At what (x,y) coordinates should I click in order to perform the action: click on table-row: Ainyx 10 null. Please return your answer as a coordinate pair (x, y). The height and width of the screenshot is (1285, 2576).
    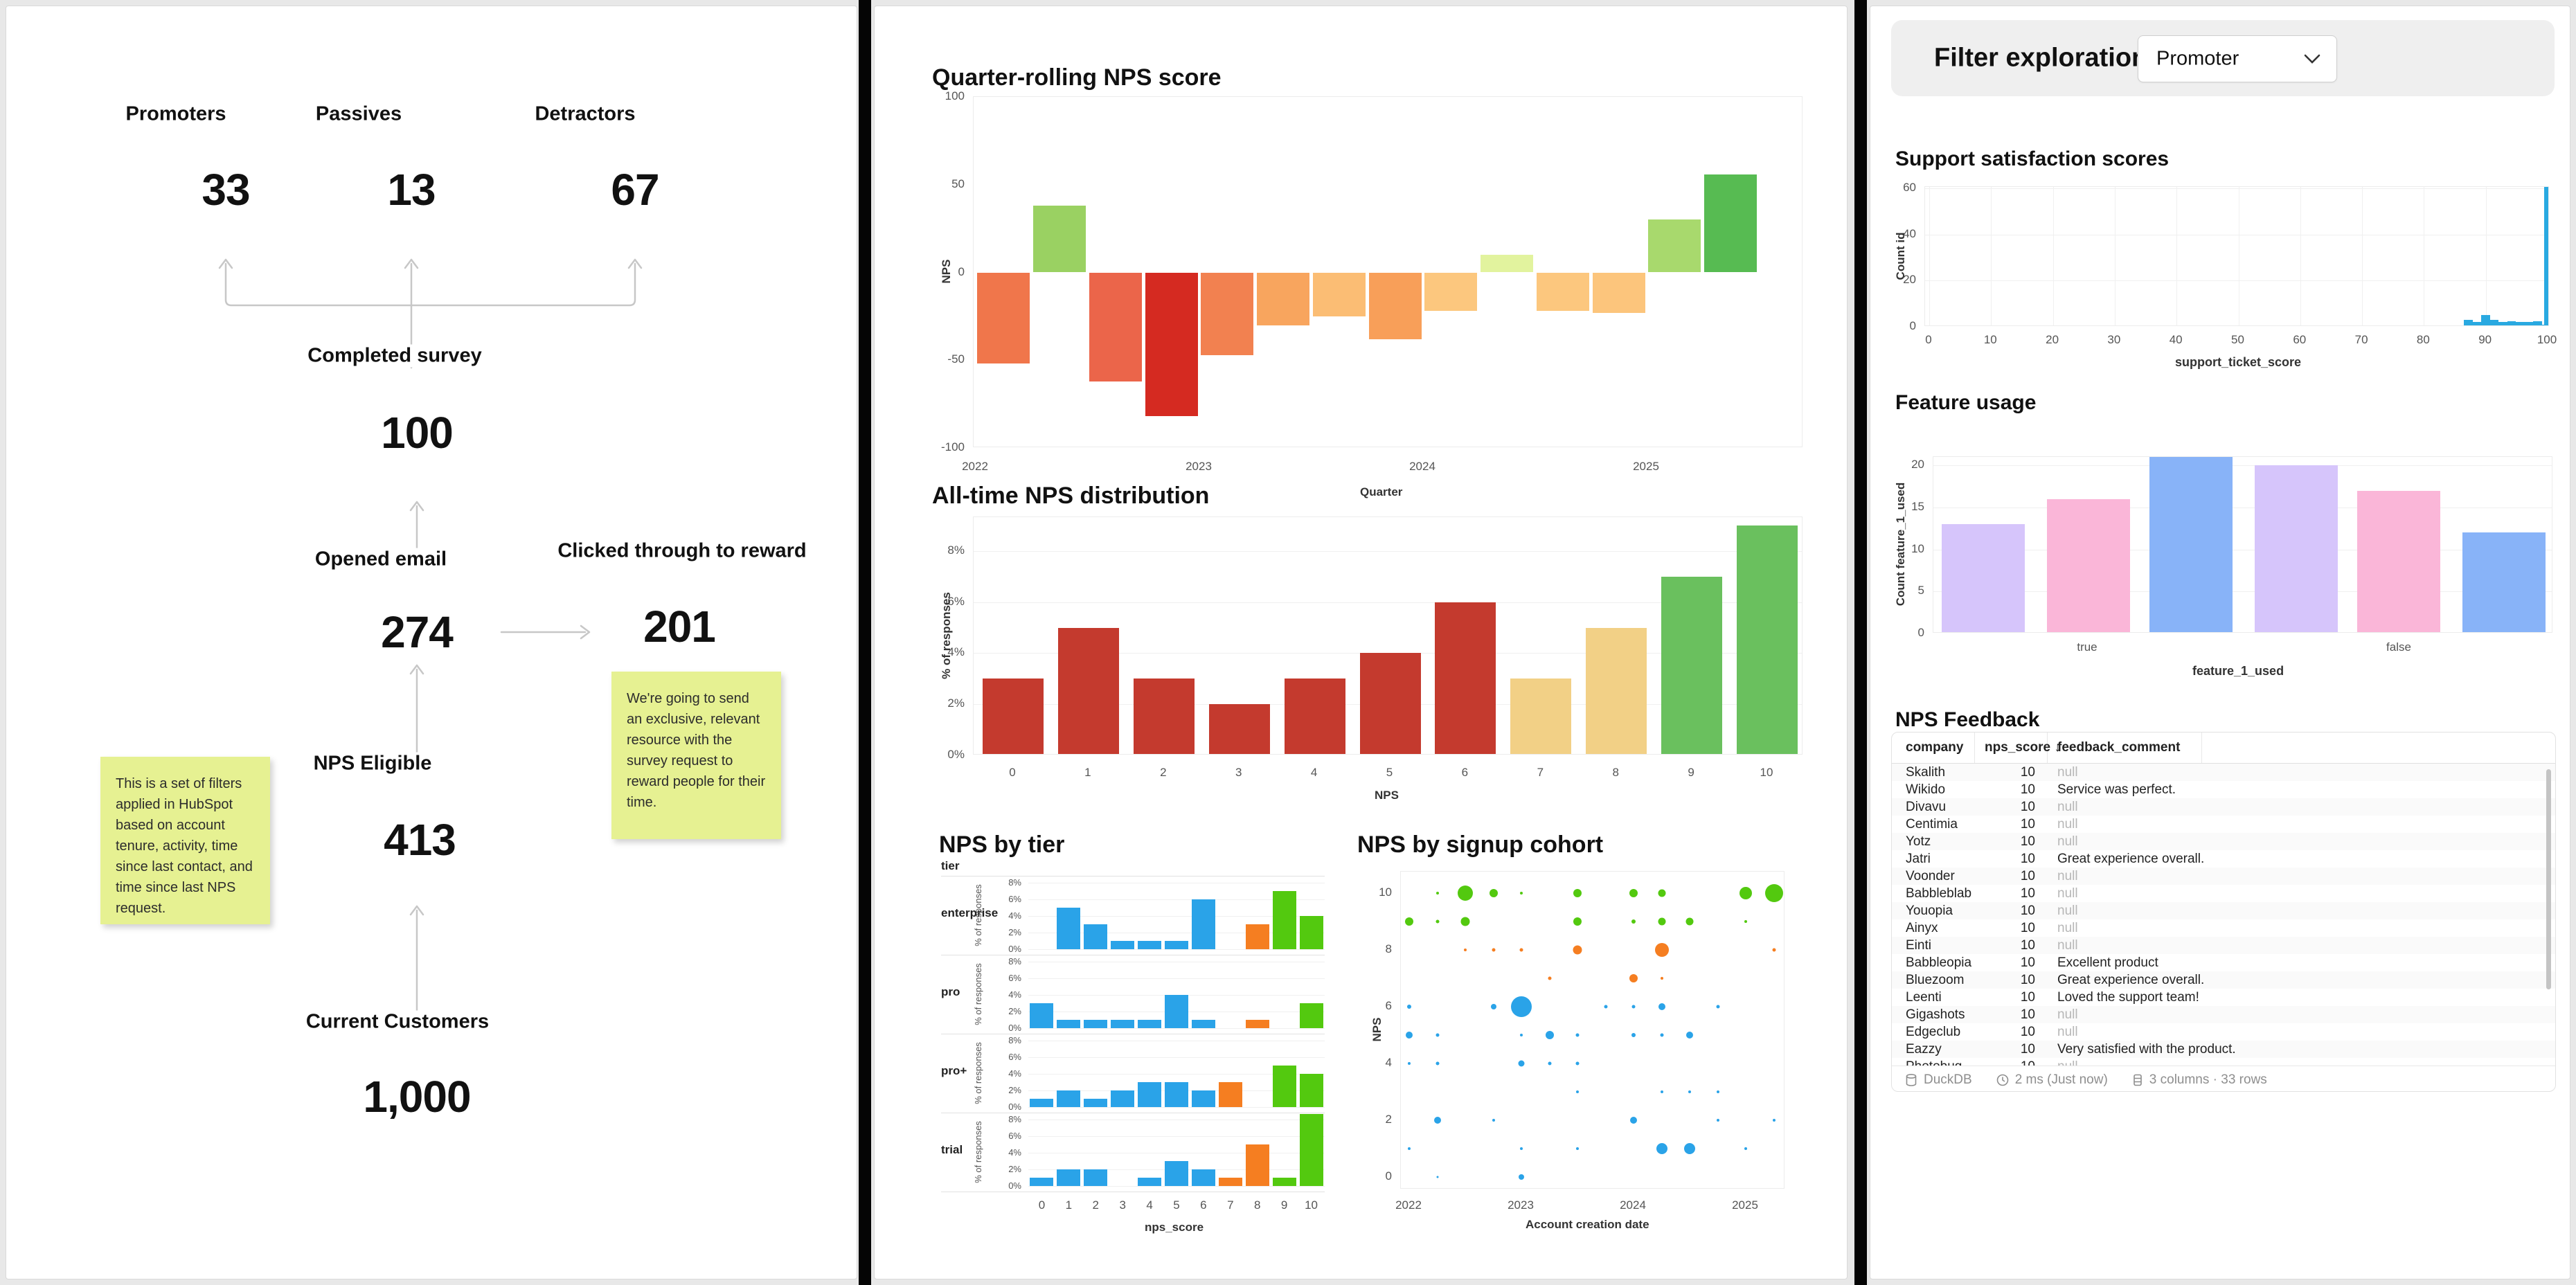
    Looking at the image, I should click on (2223, 928).